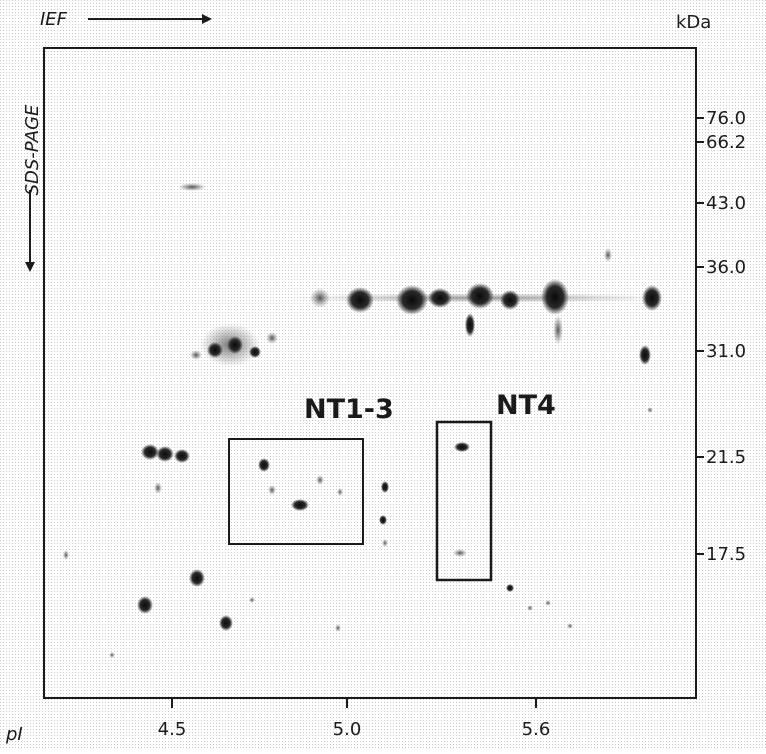  I want to click on mw-tick-label: 76.0, so click(726, 118).